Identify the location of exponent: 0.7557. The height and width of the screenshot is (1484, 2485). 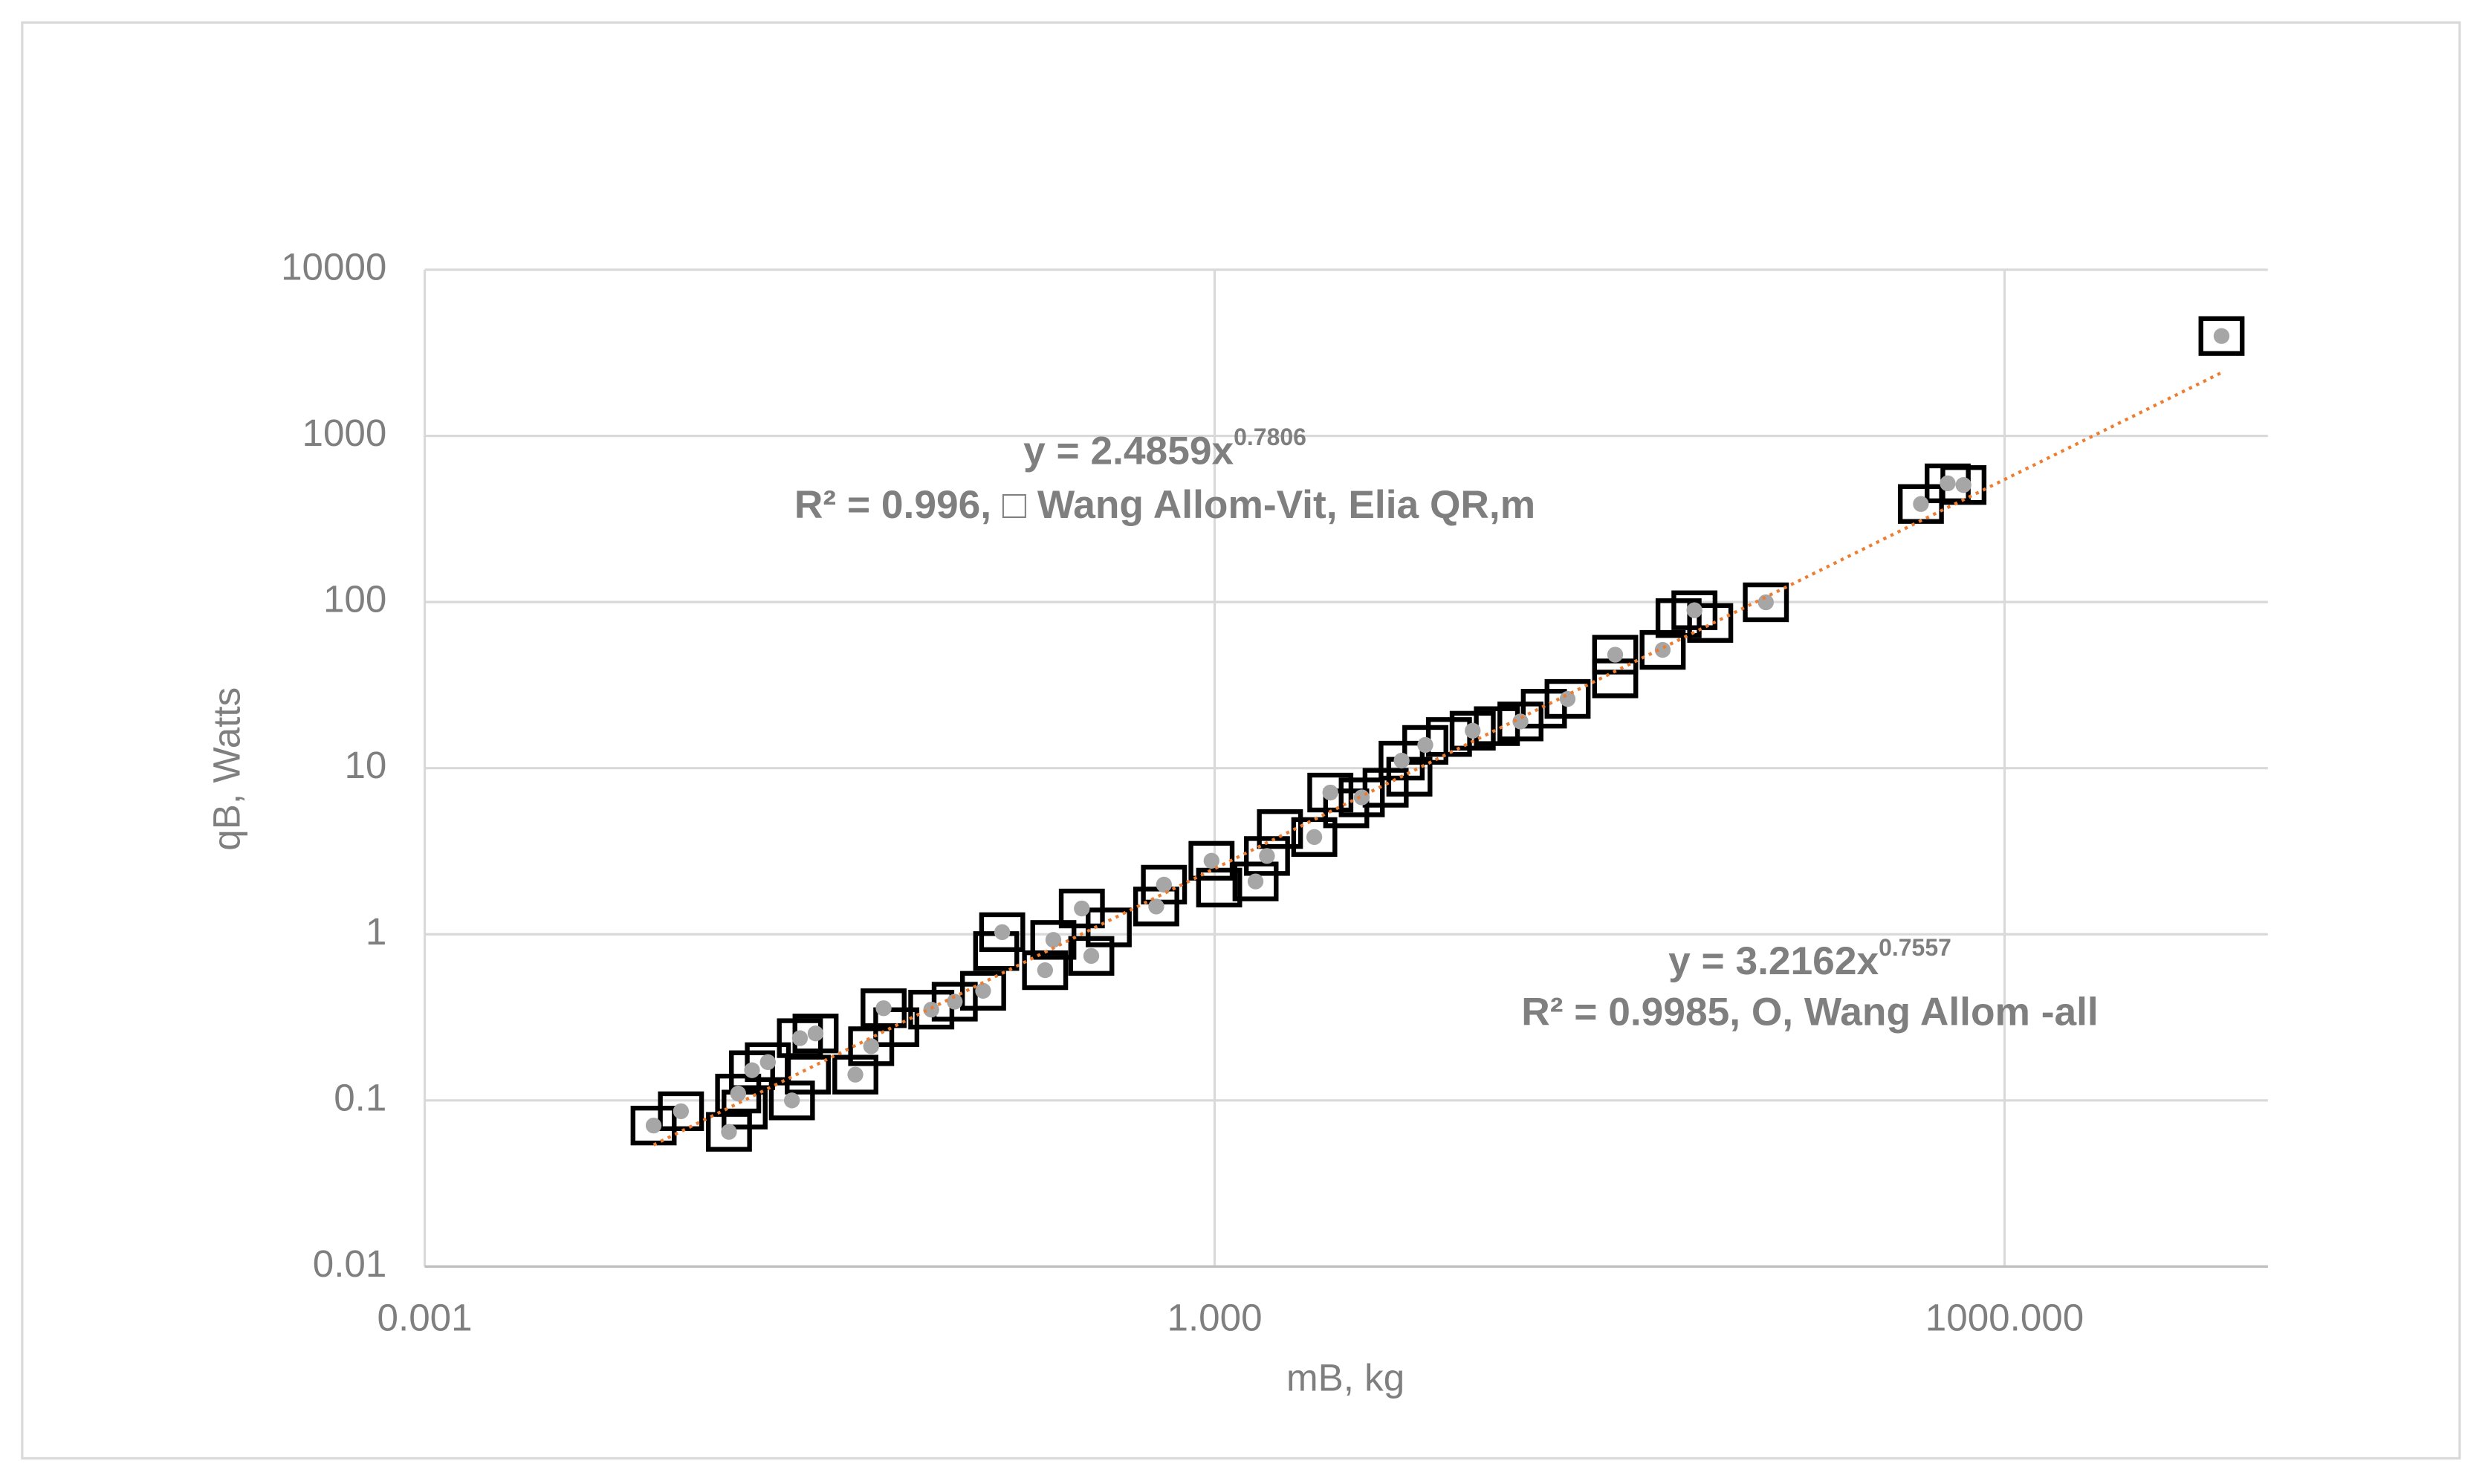
(1915, 948).